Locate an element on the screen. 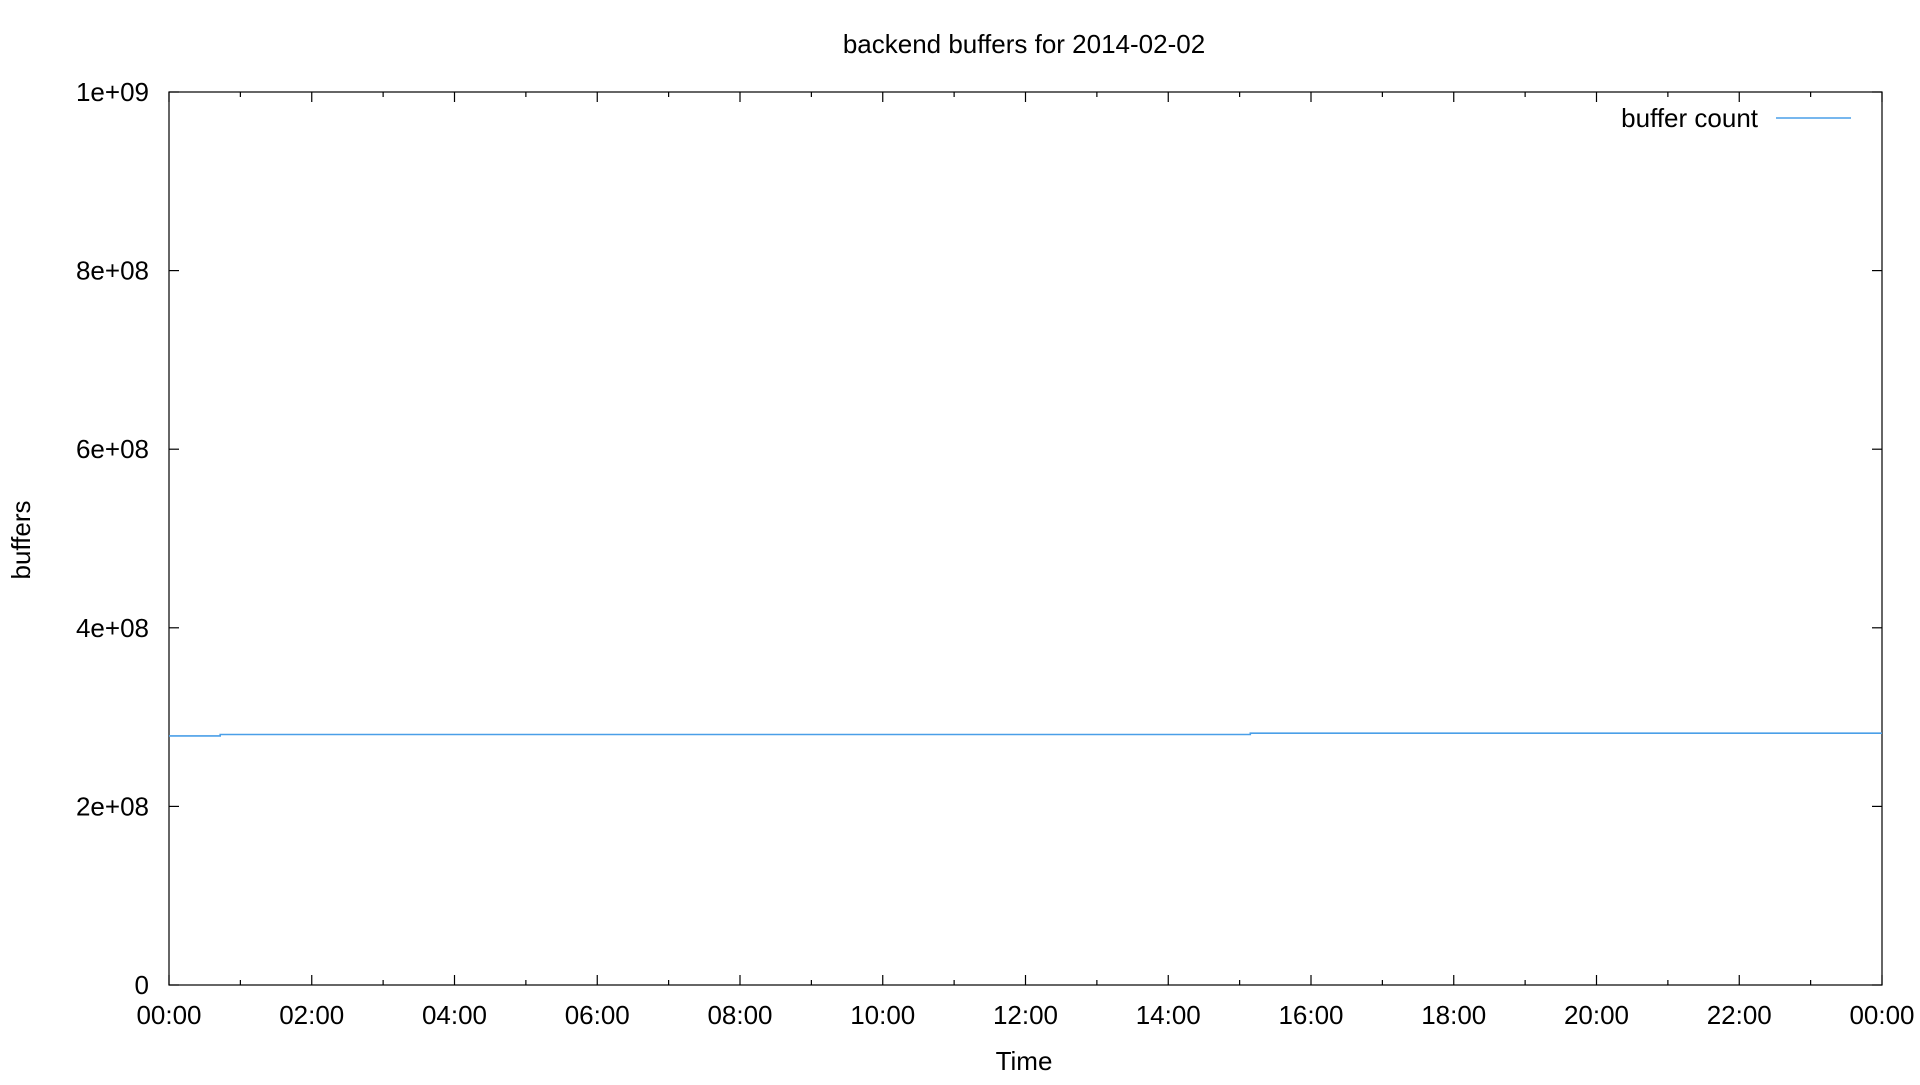  y-tick-label: 8e+08 is located at coordinates (112, 271).